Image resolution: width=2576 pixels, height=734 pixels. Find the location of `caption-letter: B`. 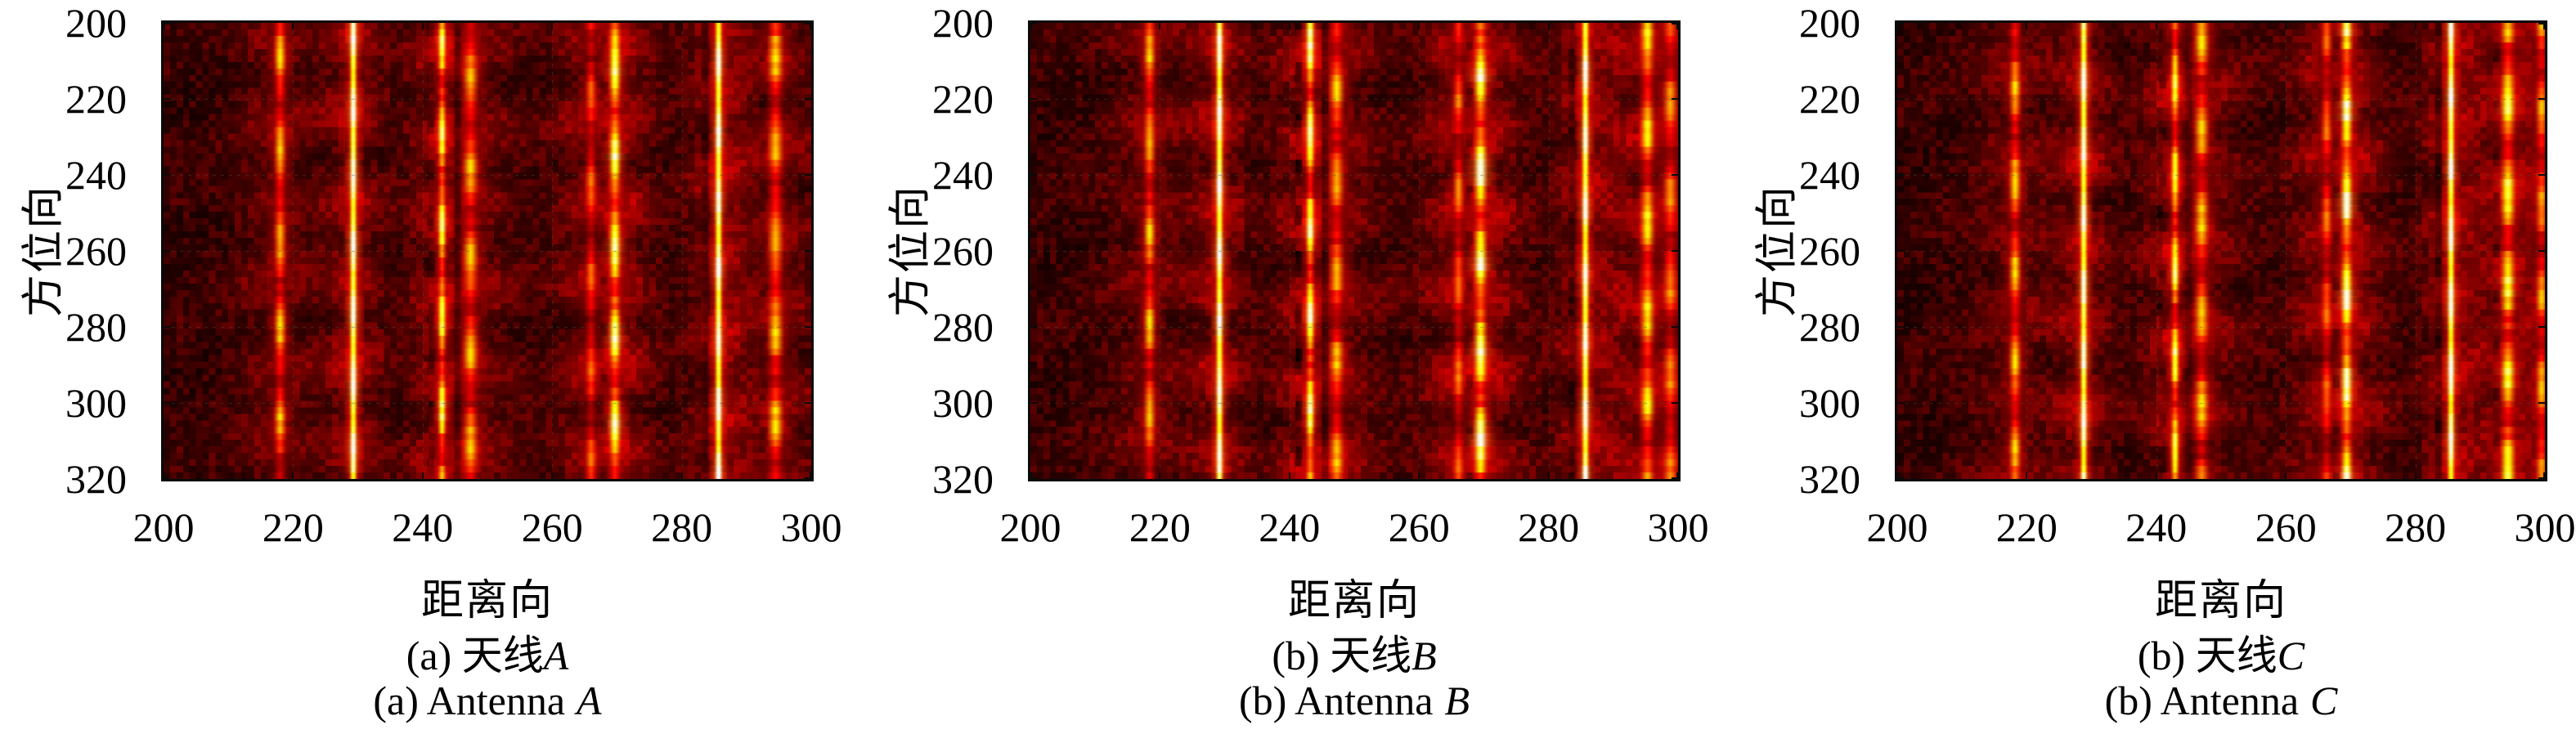

caption-letter: B is located at coordinates (1424, 655).